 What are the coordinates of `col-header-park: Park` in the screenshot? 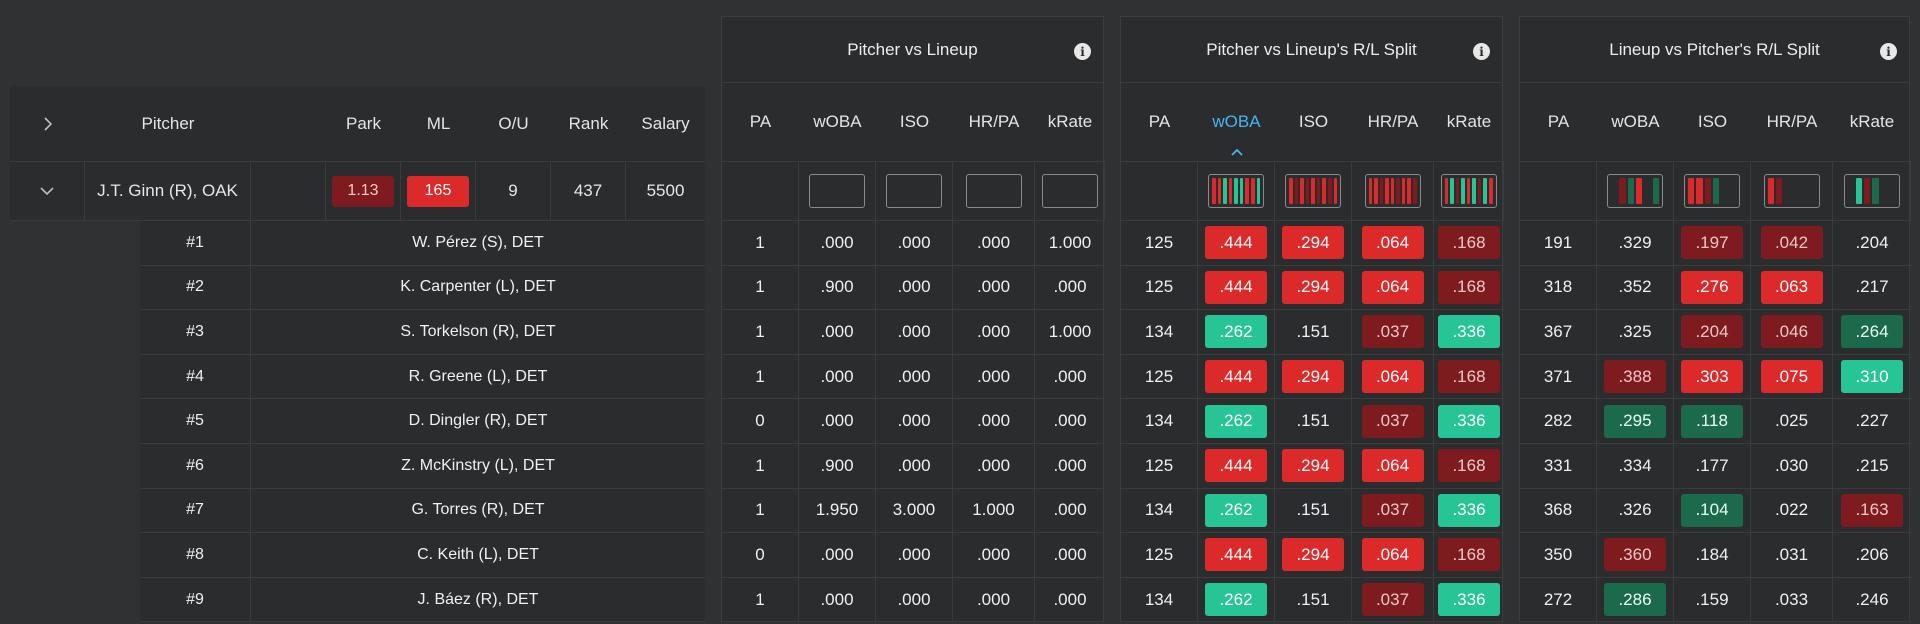 It's located at (363, 123).